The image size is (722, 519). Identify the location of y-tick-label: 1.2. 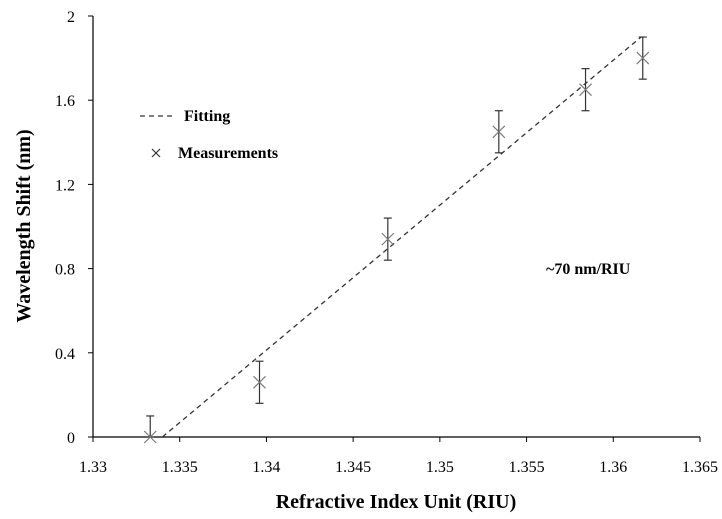
(65, 185).